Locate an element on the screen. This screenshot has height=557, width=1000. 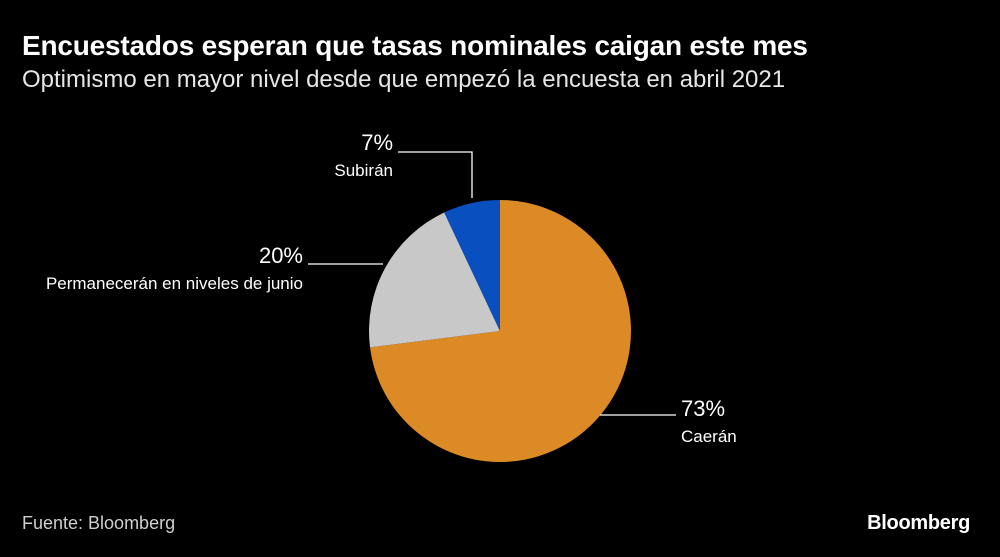
slice-category-label-3: Subirán is located at coordinates (363, 170).